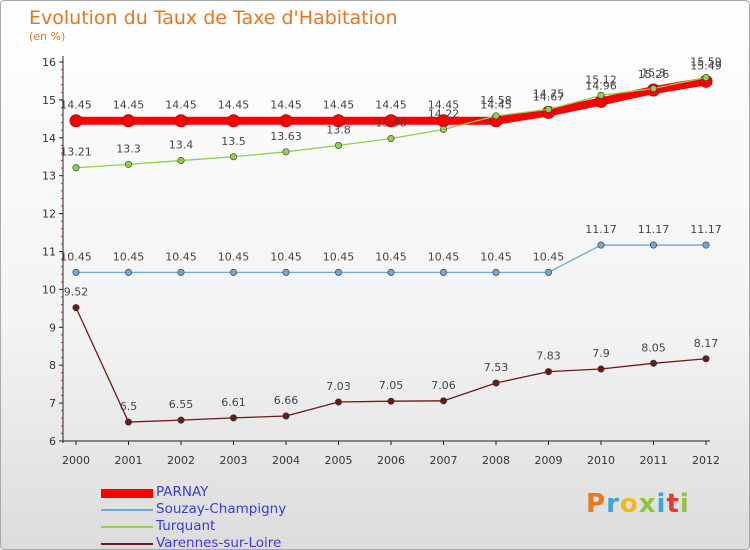 This screenshot has height=550, width=750. What do you see at coordinates (286, 136) in the screenshot?
I see `data-label: 13.63` at bounding box center [286, 136].